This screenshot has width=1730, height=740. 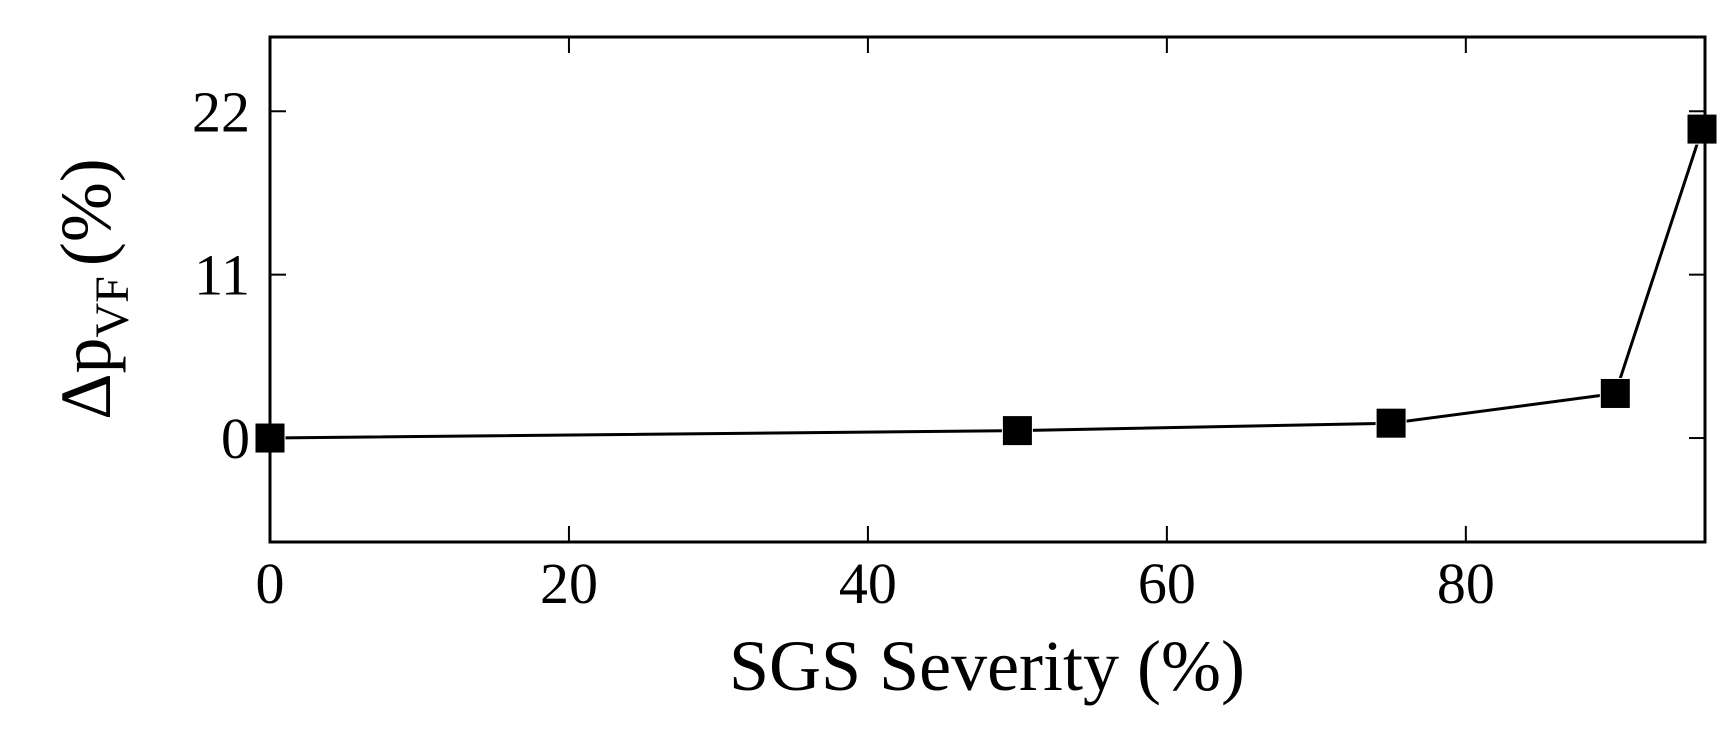 I want to click on x-tick-label: 20, so click(x=569, y=583).